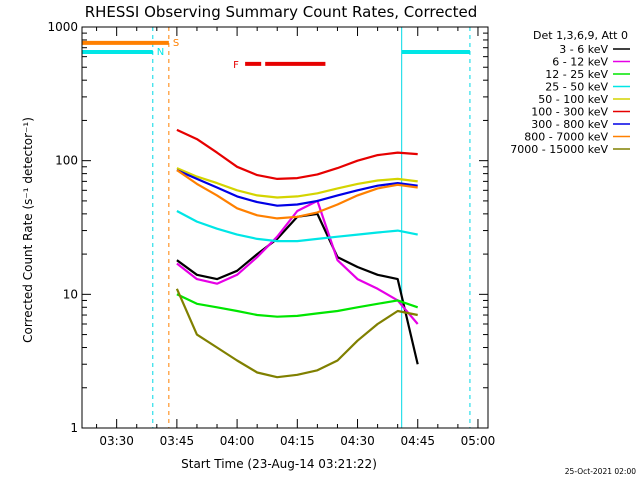  Describe the element at coordinates (576, 87) in the screenshot. I see `legend-label: 25 - 50 keV` at that location.